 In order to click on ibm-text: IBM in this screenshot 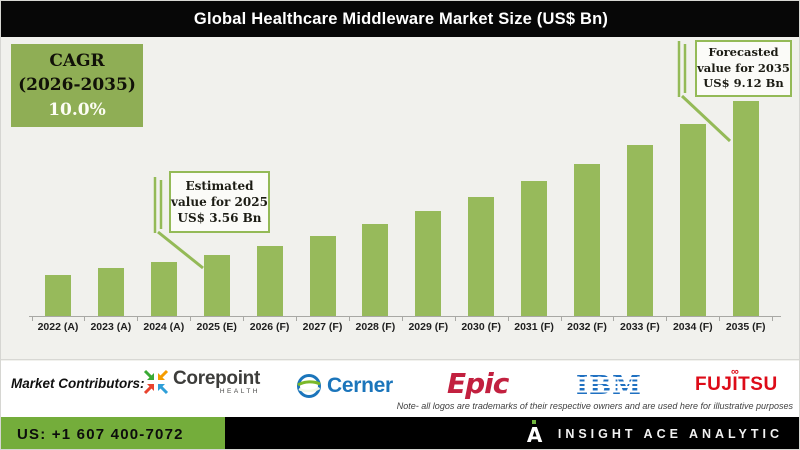, I will do `click(609, 386)`.